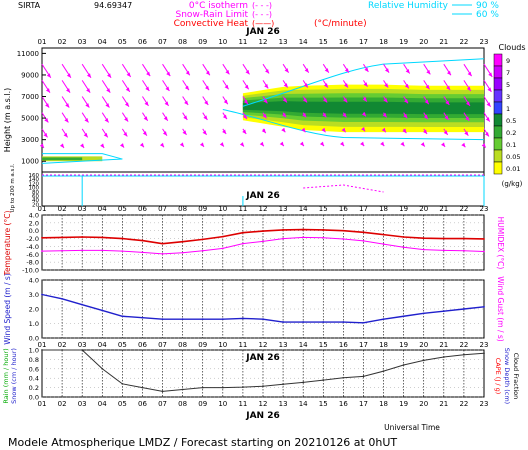  Describe the element at coordinates (423, 345) in the screenshot. I see `hour-p4-tick-20: 20` at that location.